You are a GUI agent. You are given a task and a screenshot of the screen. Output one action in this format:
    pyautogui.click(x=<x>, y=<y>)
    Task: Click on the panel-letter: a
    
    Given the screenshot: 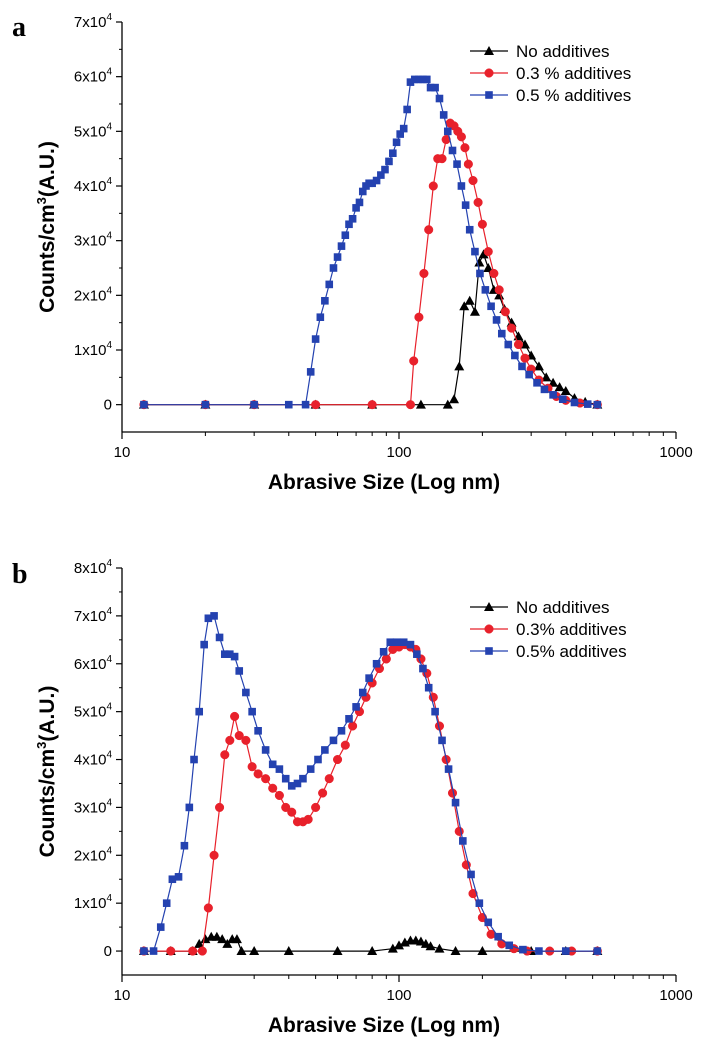 What is the action you would take?
    pyautogui.click(x=19, y=27)
    